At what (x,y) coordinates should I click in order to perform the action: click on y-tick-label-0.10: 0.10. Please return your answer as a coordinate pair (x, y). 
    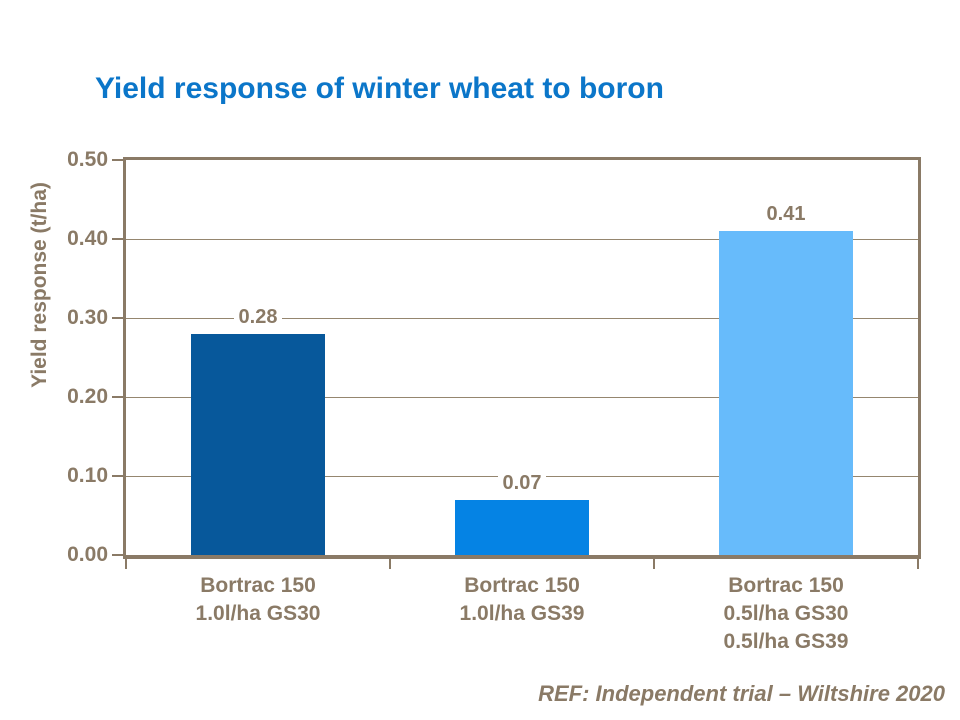
    Looking at the image, I should click on (87, 475).